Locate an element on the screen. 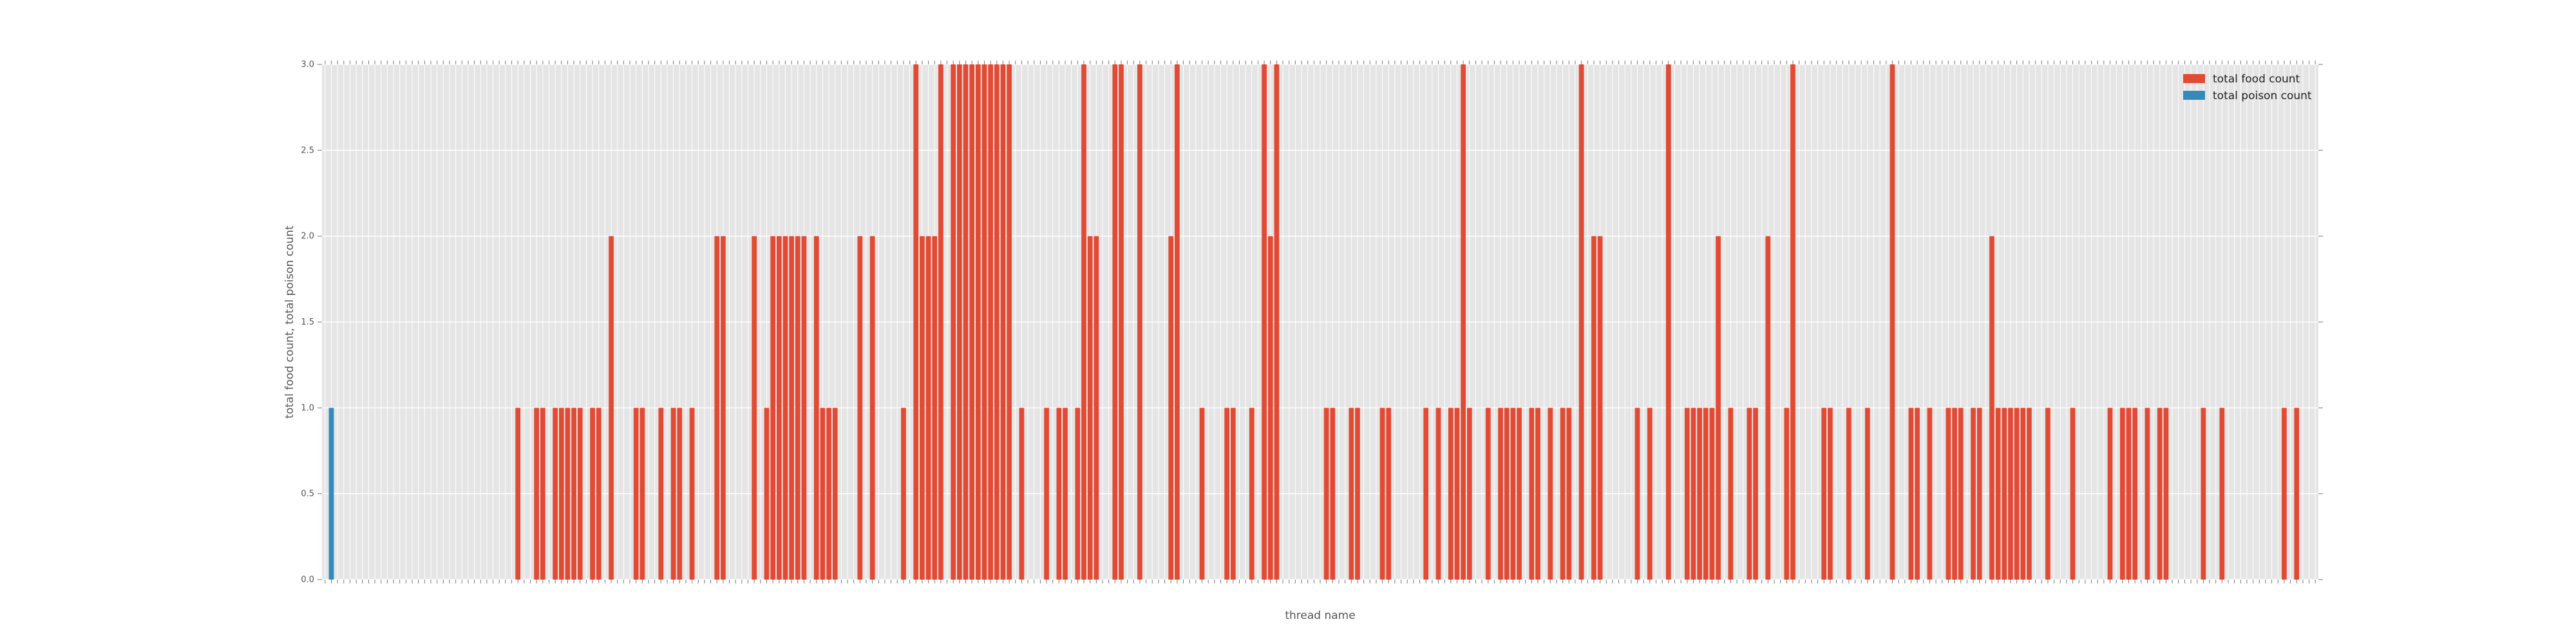 Image resolution: width=2576 pixels, height=644 pixels. y-tick-label: 0.0 is located at coordinates (307, 580).